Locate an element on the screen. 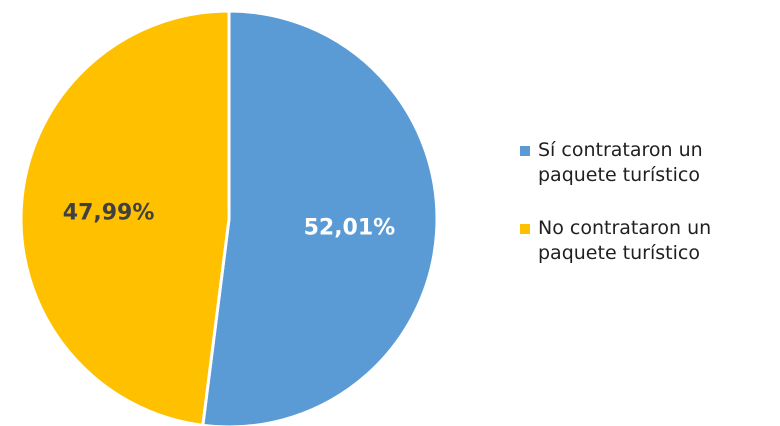 Image resolution: width=780 pixels, height=426 pixels. legend-item-si: Sí contrataron un paquete turístico is located at coordinates (649, 163).